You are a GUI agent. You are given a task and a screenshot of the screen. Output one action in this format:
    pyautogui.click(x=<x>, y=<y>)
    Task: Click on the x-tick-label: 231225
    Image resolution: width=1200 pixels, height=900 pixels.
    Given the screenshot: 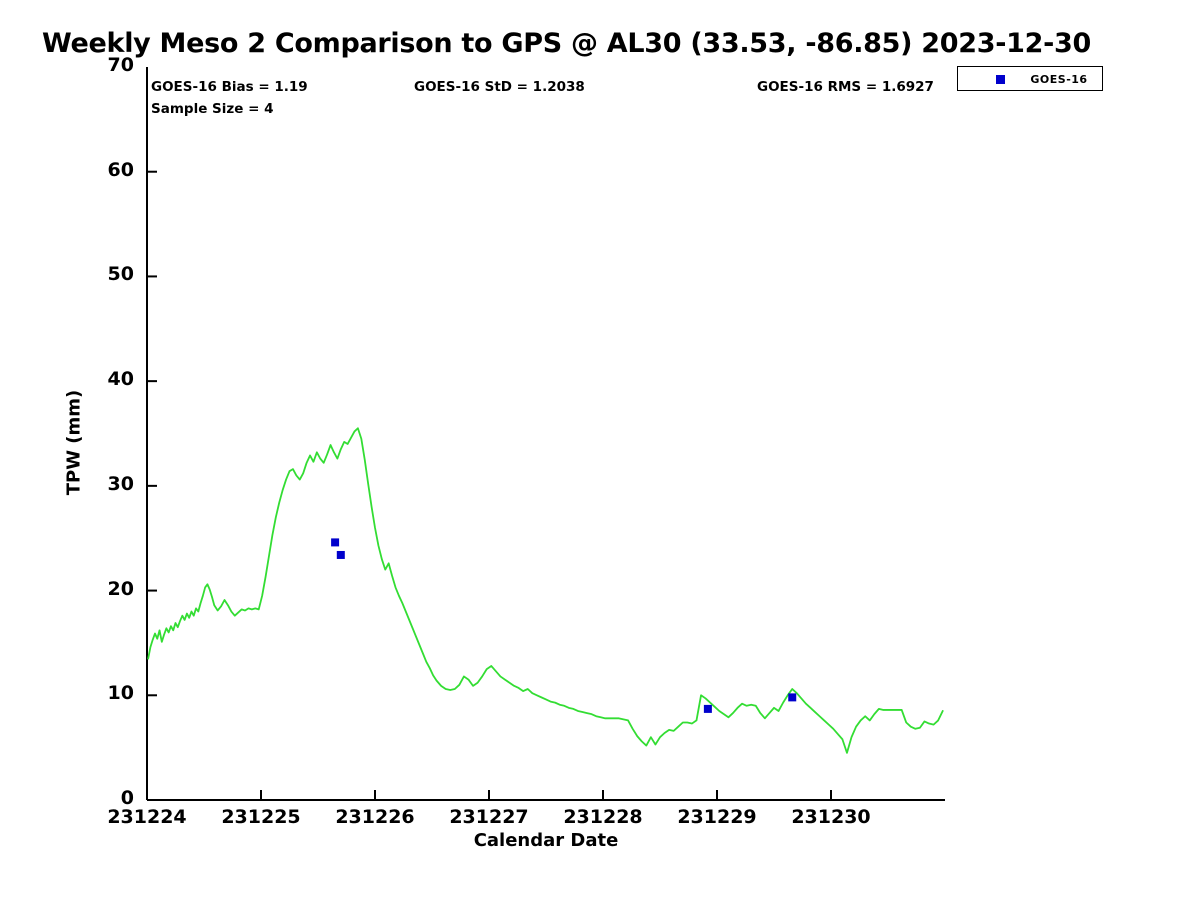 What is the action you would take?
    pyautogui.click(x=261, y=817)
    